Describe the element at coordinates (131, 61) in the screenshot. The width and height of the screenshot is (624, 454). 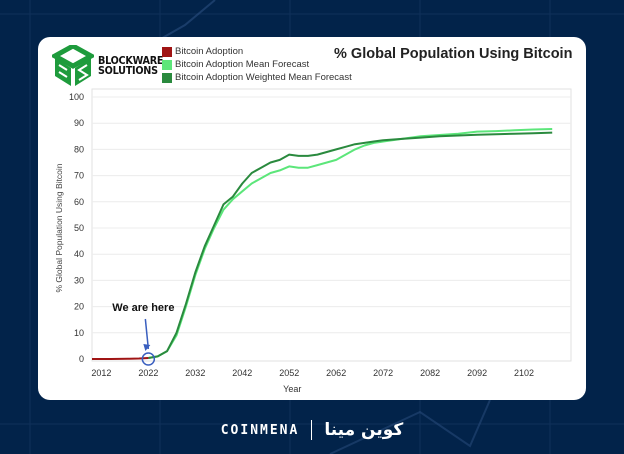
I see `brand-line1: BLOCKWARE` at that location.